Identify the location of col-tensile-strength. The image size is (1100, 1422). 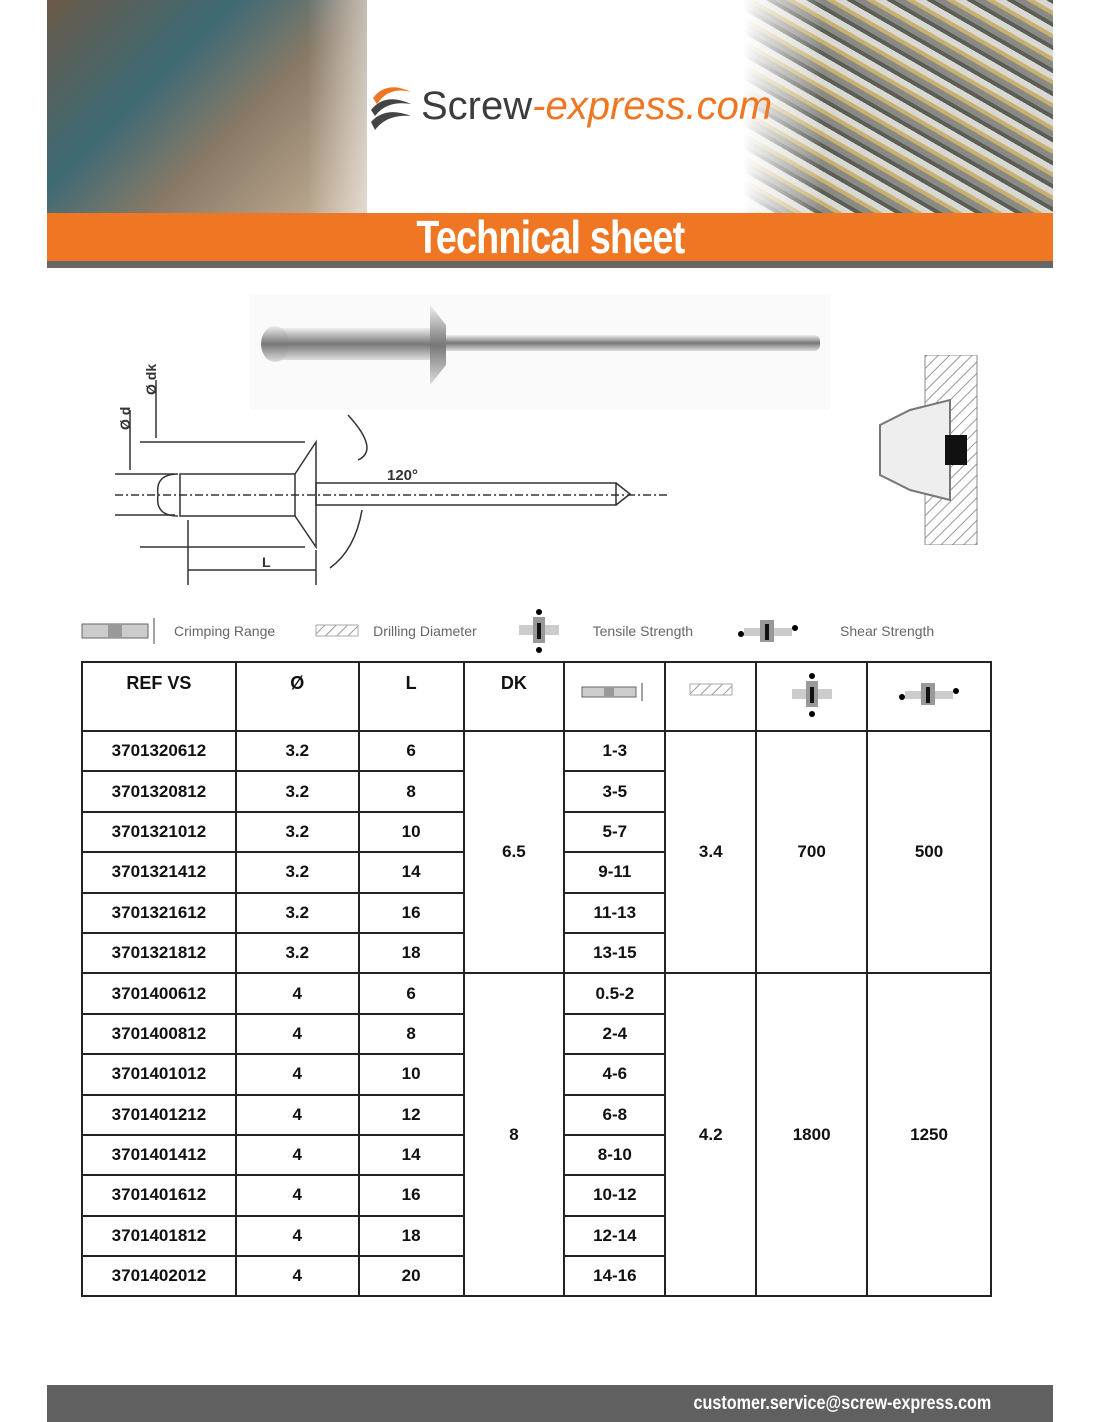
(812, 696).